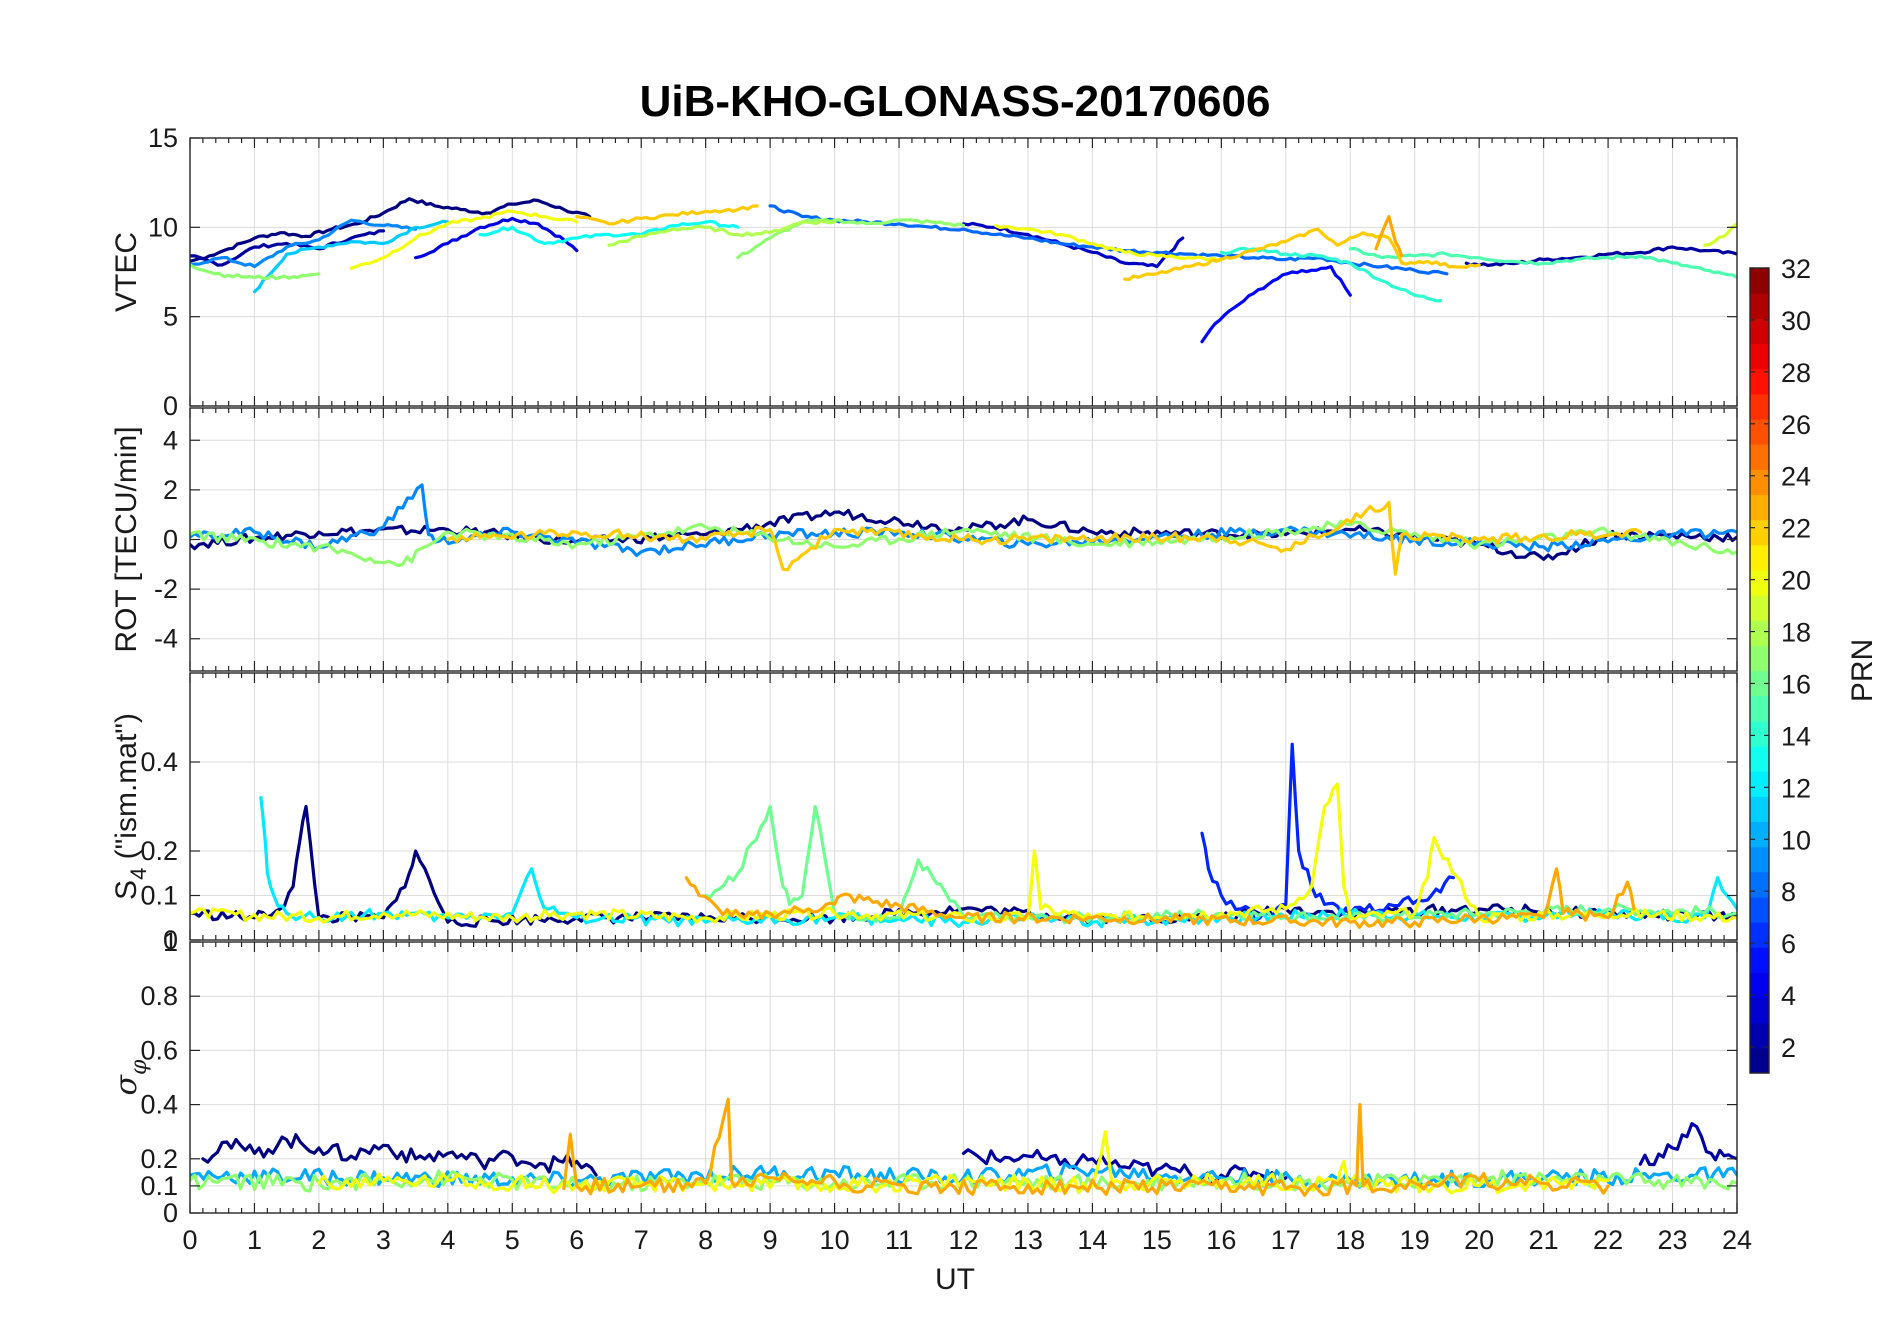 The height and width of the screenshot is (1330, 1902). Describe the element at coordinates (170, 317) in the screenshot. I see `y-tick-label: 5` at that location.